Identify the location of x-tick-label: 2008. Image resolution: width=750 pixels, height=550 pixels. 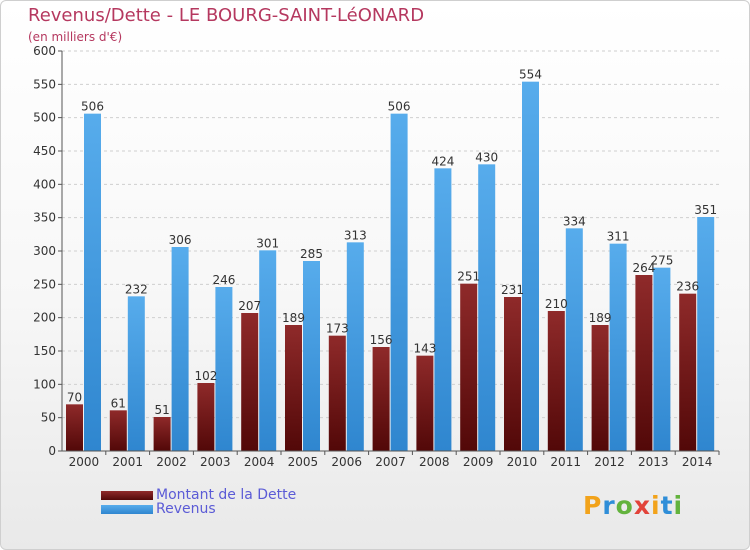
(434, 462).